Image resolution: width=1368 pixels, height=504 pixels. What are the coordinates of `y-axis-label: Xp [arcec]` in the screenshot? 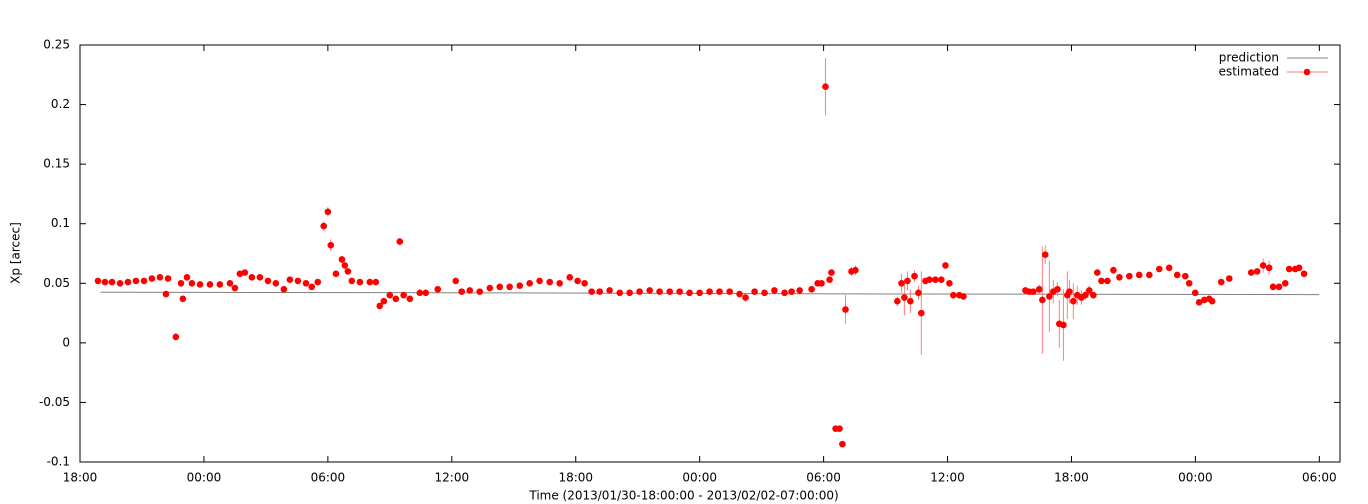 It's located at (16, 253).